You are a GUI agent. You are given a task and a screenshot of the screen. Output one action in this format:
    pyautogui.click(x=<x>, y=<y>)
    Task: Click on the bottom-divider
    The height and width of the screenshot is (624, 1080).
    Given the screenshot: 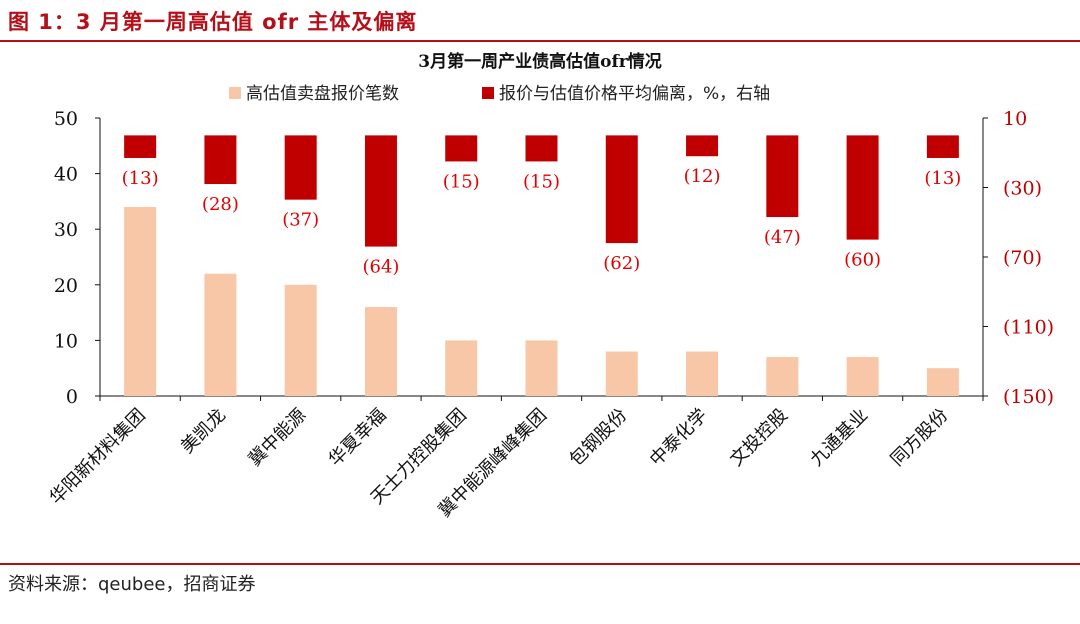 What is the action you would take?
    pyautogui.click(x=540, y=564)
    